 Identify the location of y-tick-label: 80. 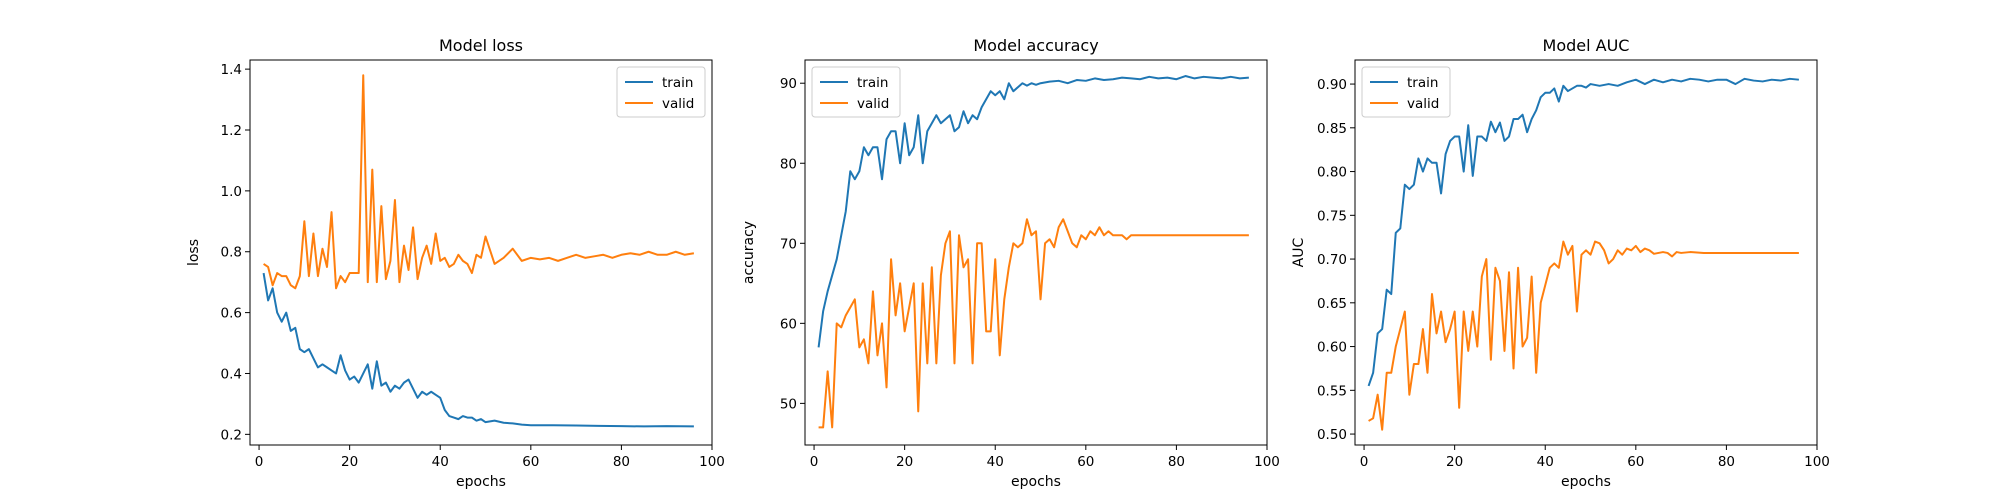
(788, 164).